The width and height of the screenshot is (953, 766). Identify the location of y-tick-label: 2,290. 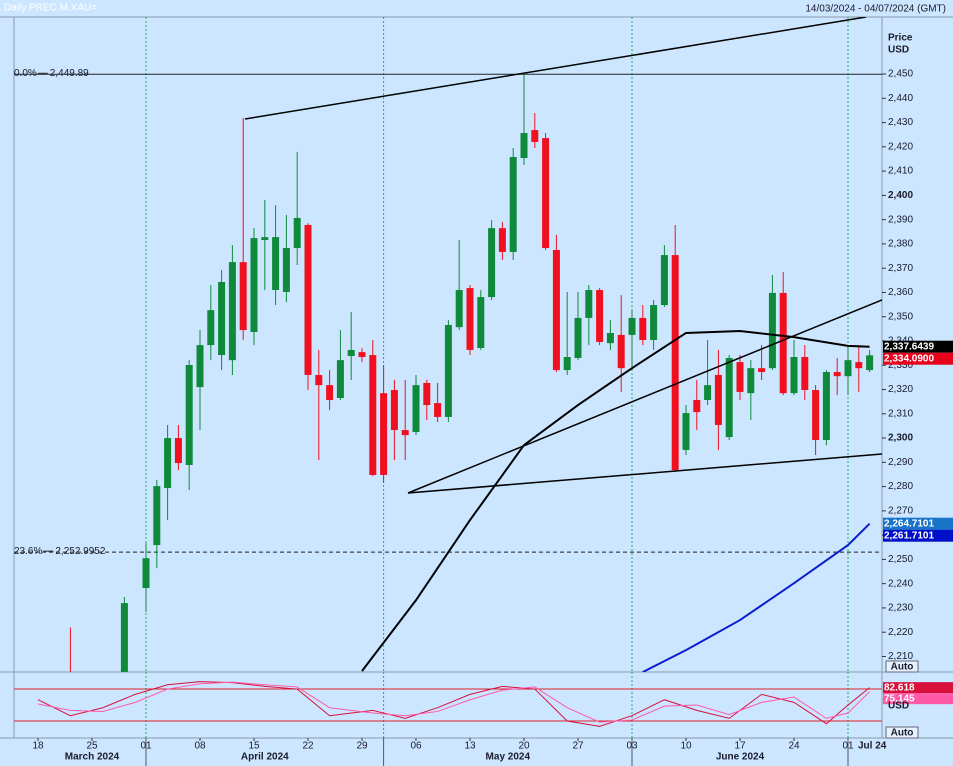
(900, 462).